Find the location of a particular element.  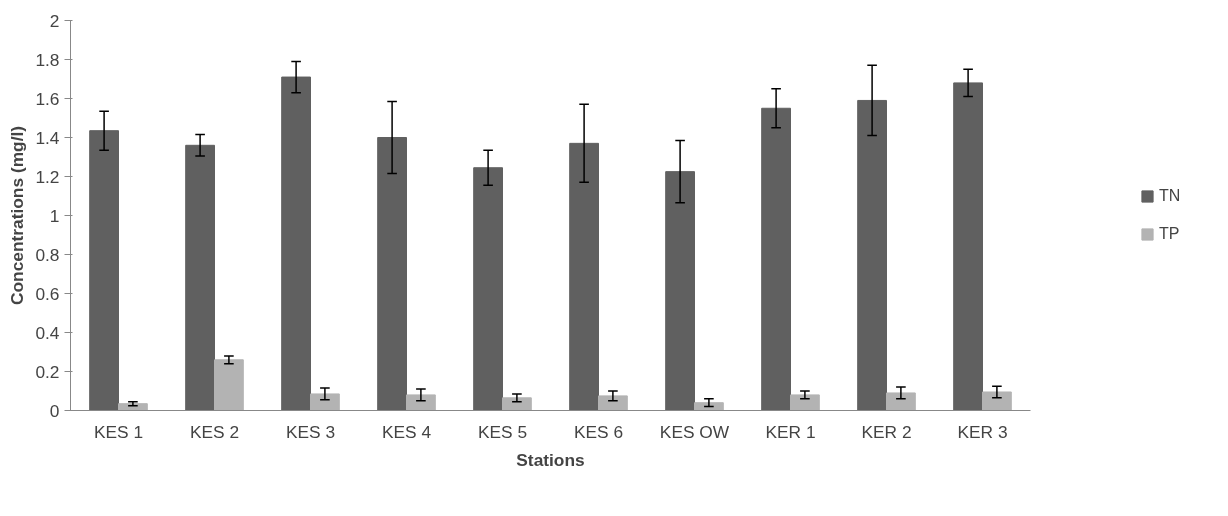

legend-label: TP is located at coordinates (1169, 234).